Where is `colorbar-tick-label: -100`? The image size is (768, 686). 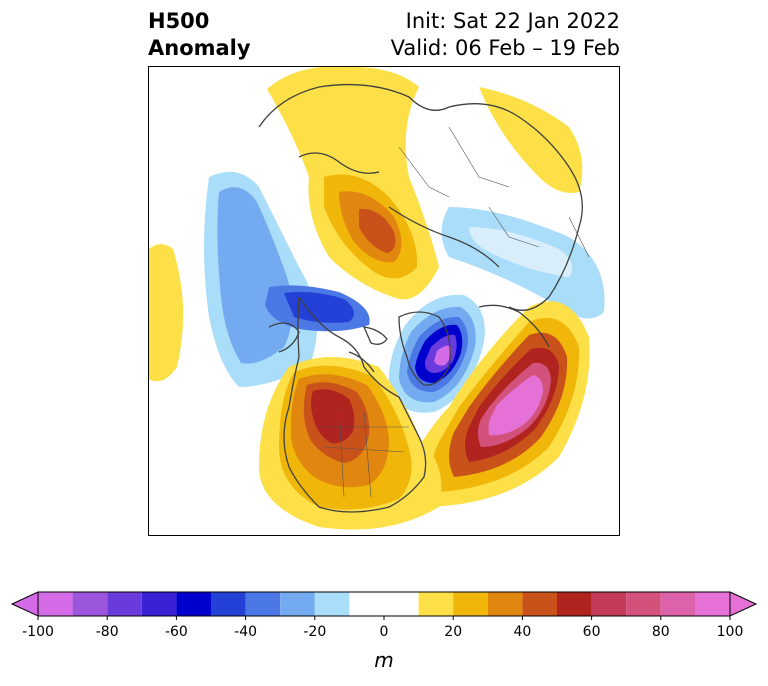
colorbar-tick-label: -100 is located at coordinates (38, 632).